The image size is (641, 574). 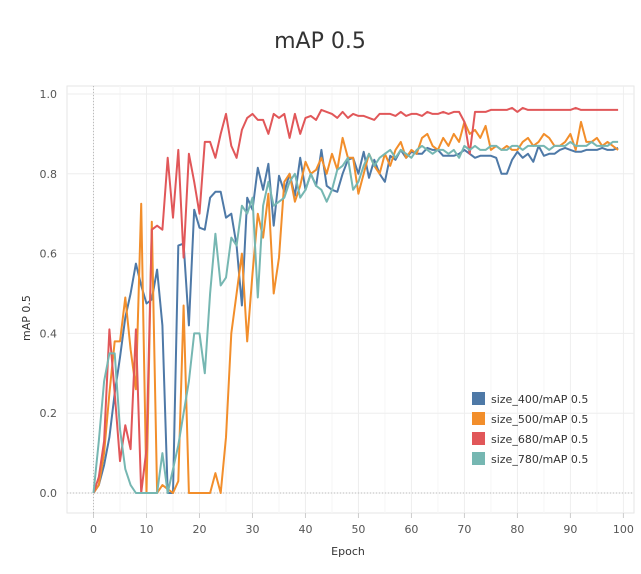 I want to click on x-tick-label: 40, so click(x=305, y=529).